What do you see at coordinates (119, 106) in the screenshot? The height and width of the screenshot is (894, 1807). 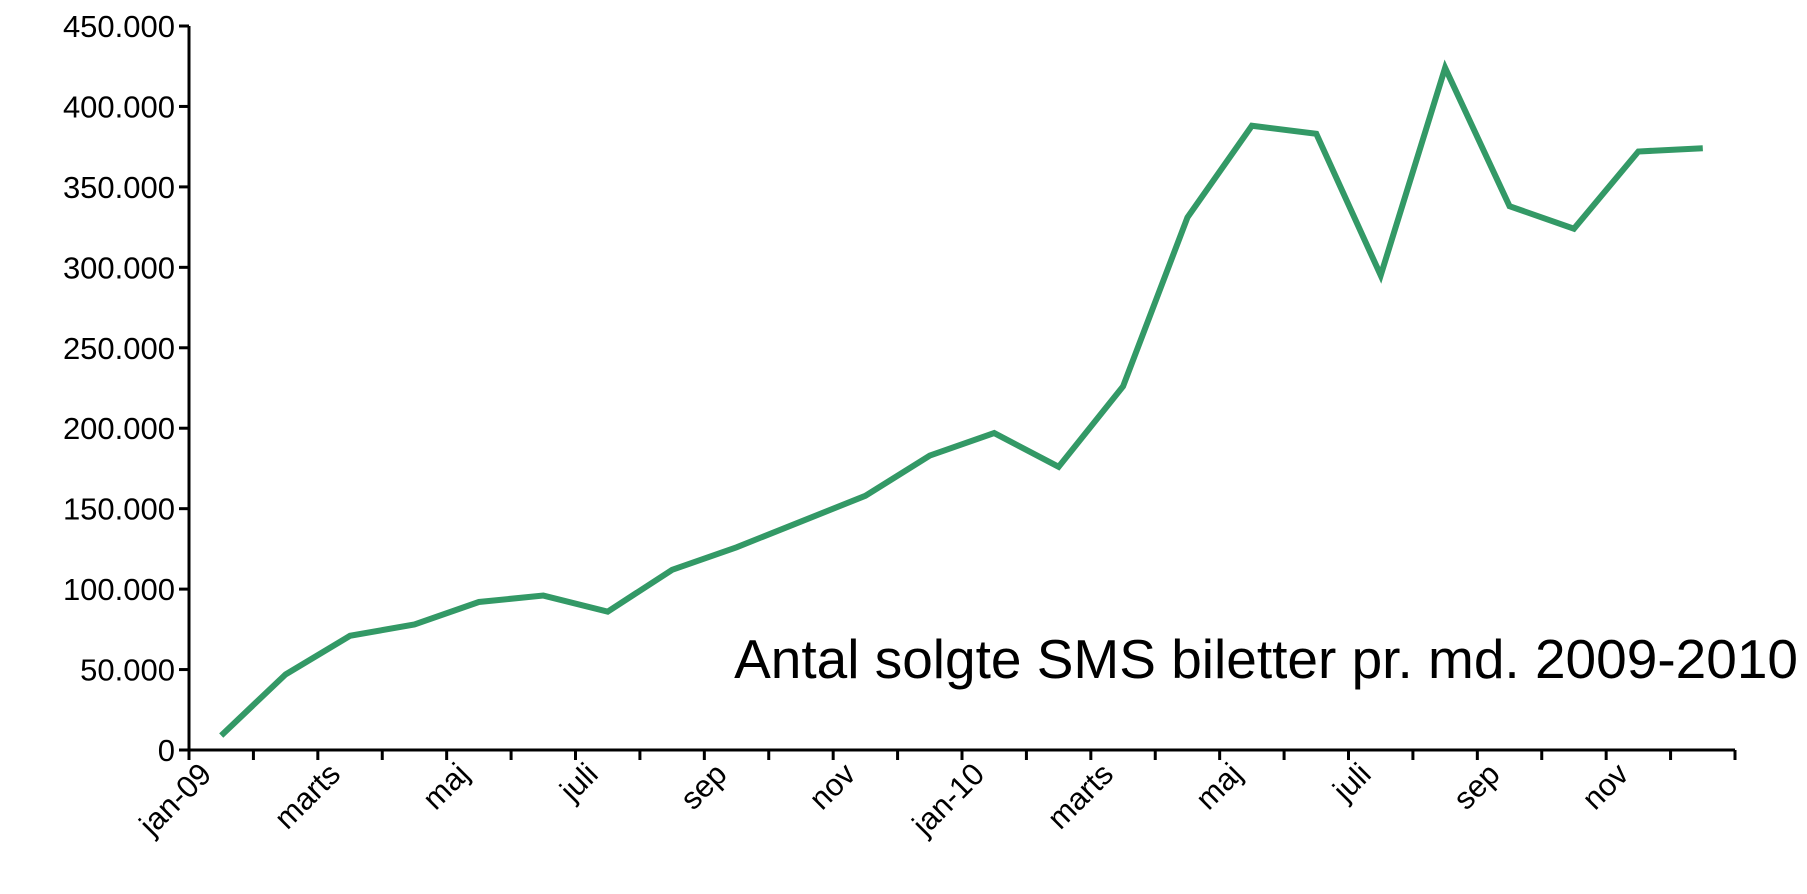 I see `y-tick-label: 400.000` at bounding box center [119, 106].